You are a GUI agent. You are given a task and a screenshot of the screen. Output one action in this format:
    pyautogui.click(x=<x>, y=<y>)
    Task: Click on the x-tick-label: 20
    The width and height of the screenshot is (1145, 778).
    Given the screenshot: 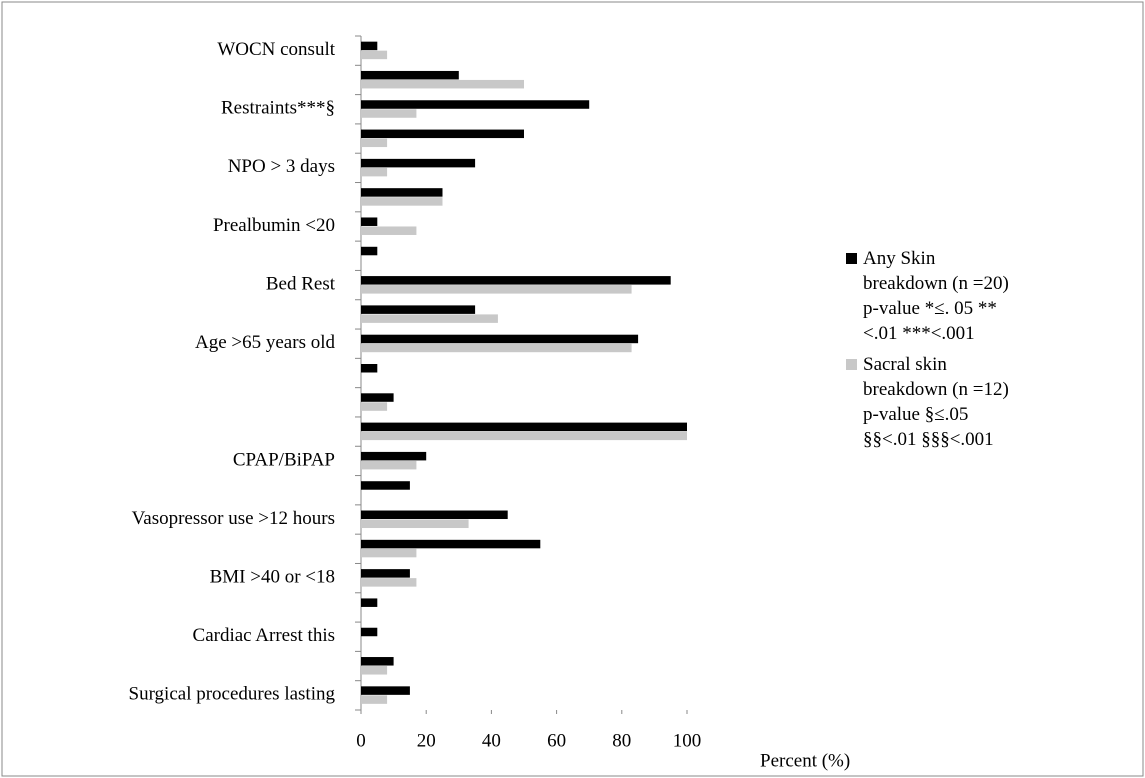 What is the action you would take?
    pyautogui.click(x=426, y=740)
    